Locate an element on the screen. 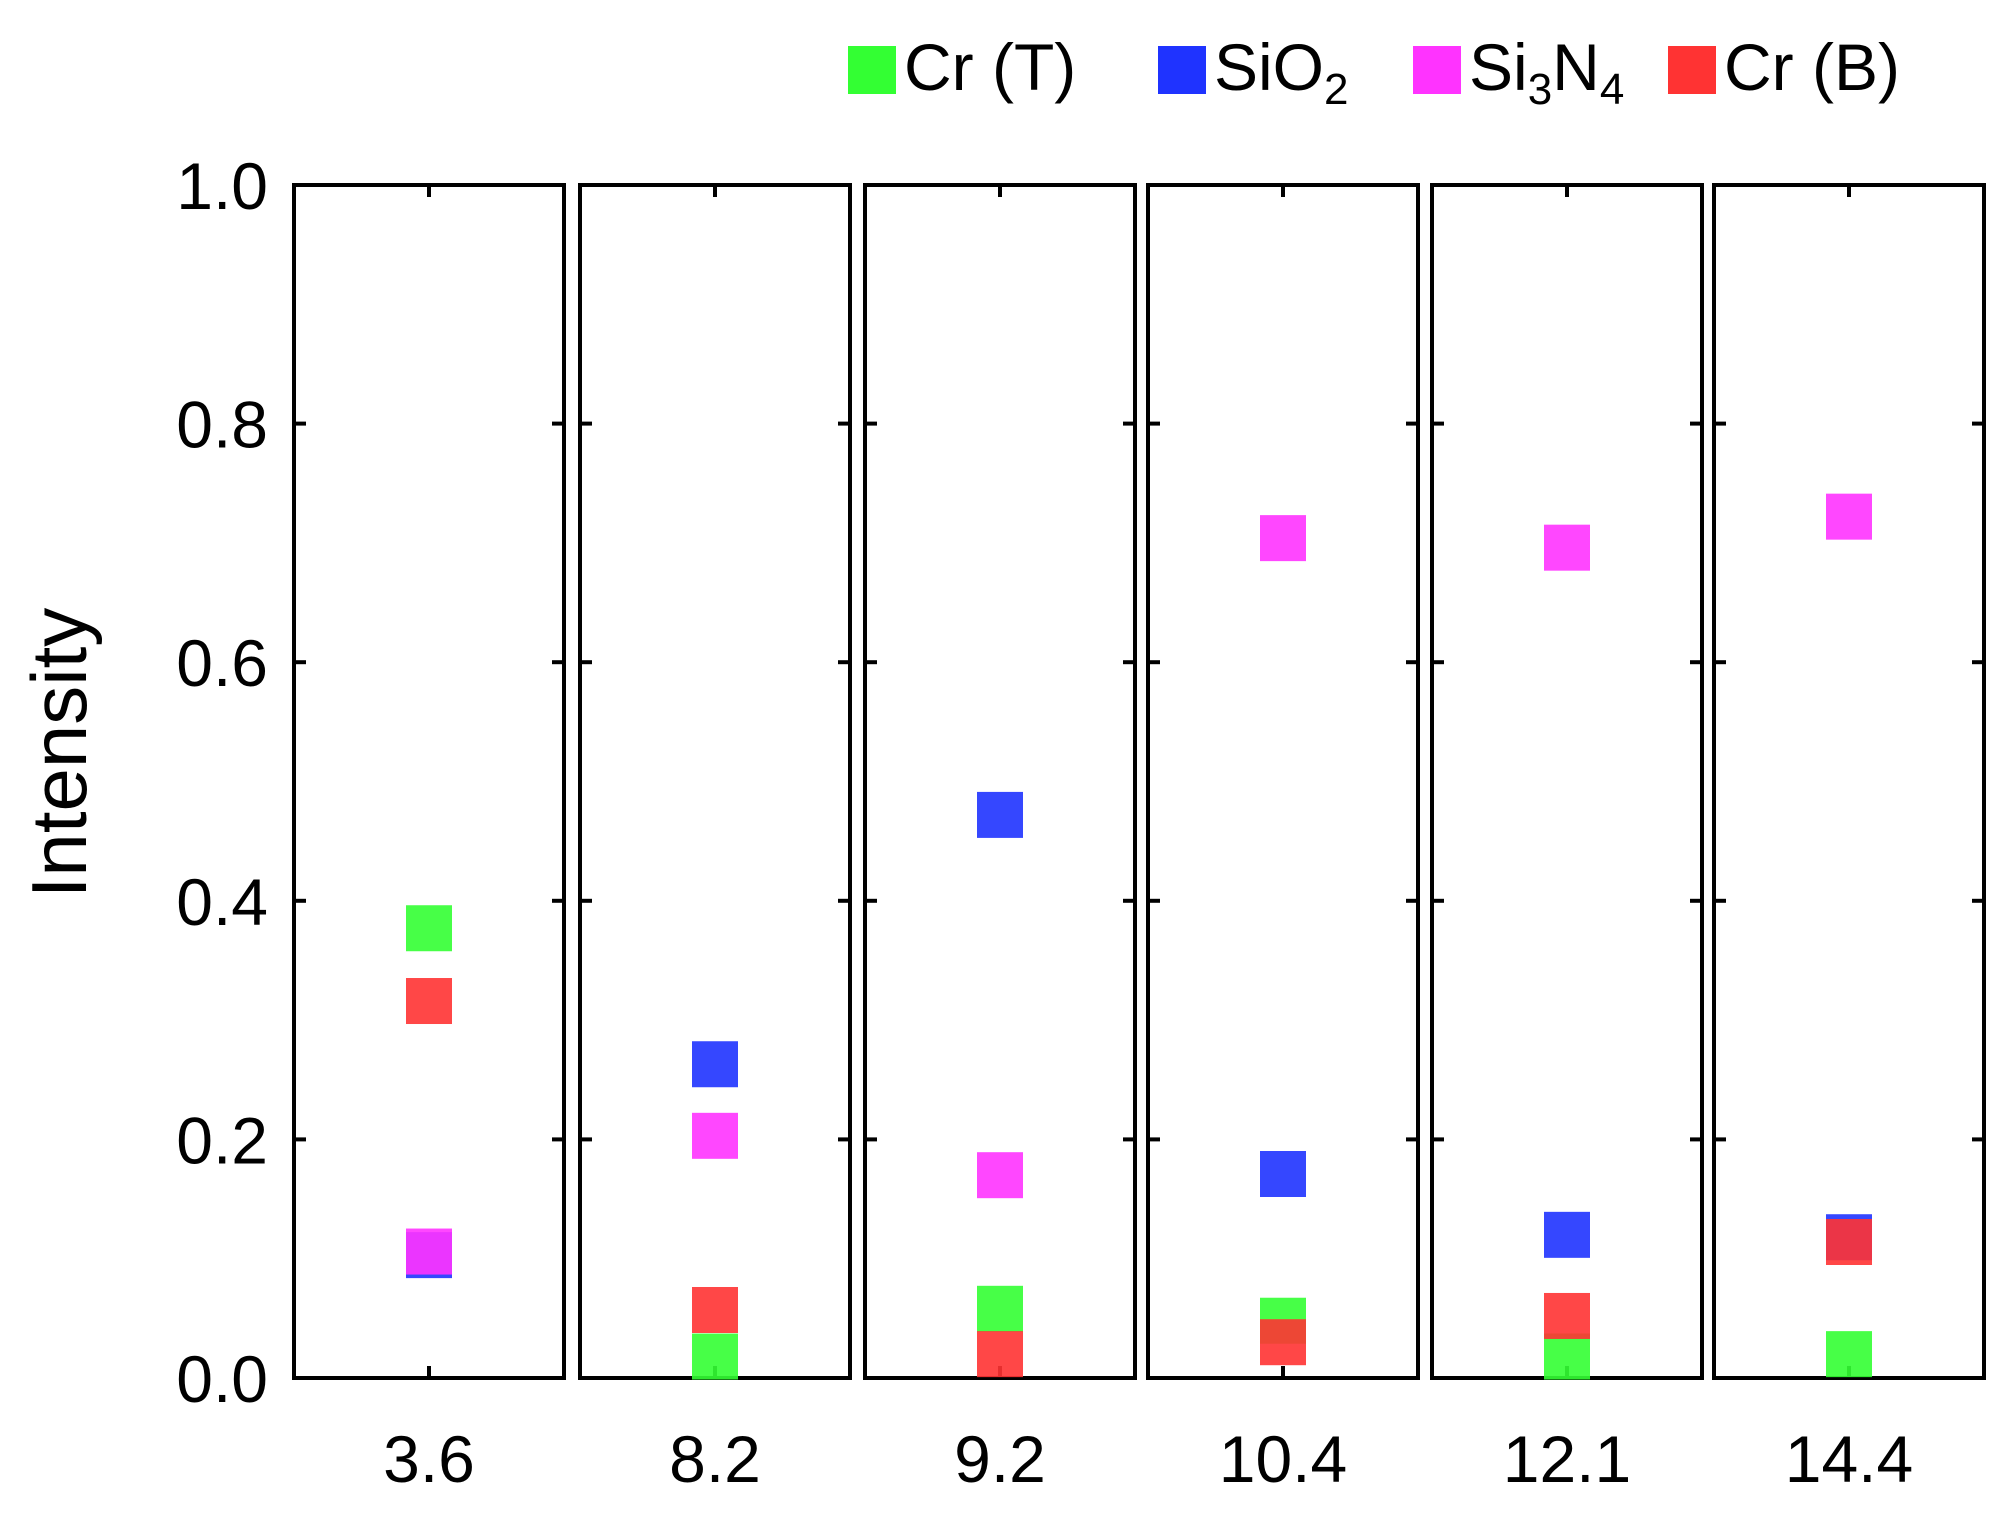 This screenshot has height=1525, width=1991. y-tick-label: 0.8 is located at coordinates (222, 425).